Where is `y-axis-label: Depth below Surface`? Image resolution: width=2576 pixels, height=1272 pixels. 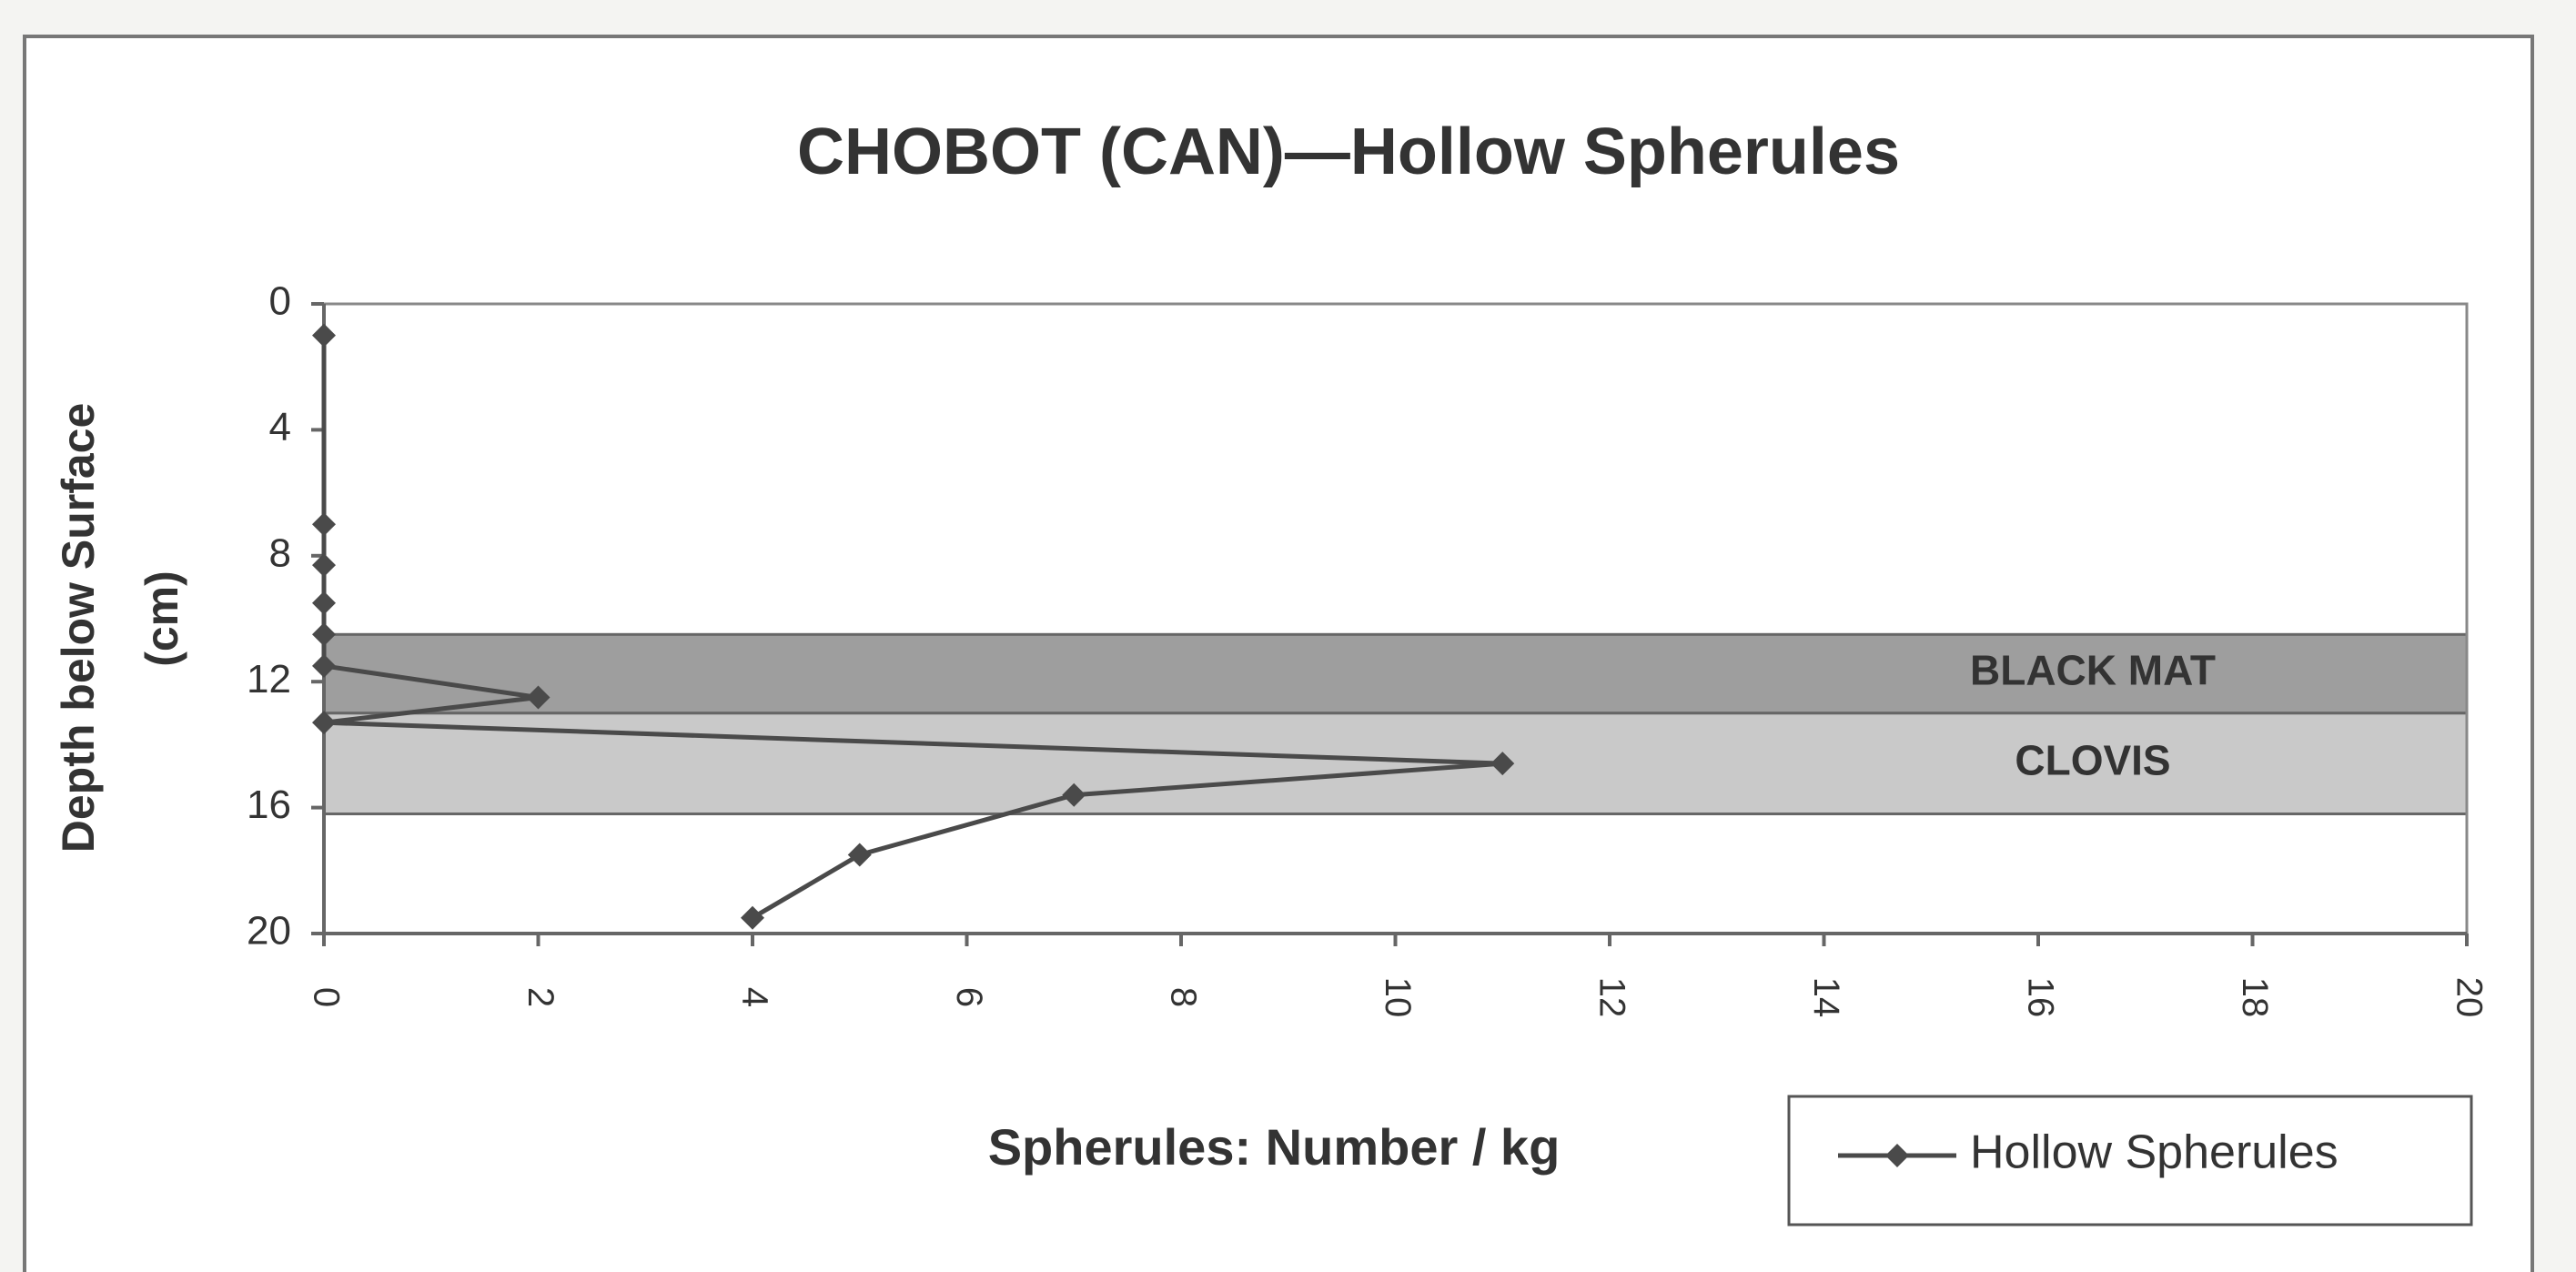 y-axis-label: Depth below Surface is located at coordinates (79, 628).